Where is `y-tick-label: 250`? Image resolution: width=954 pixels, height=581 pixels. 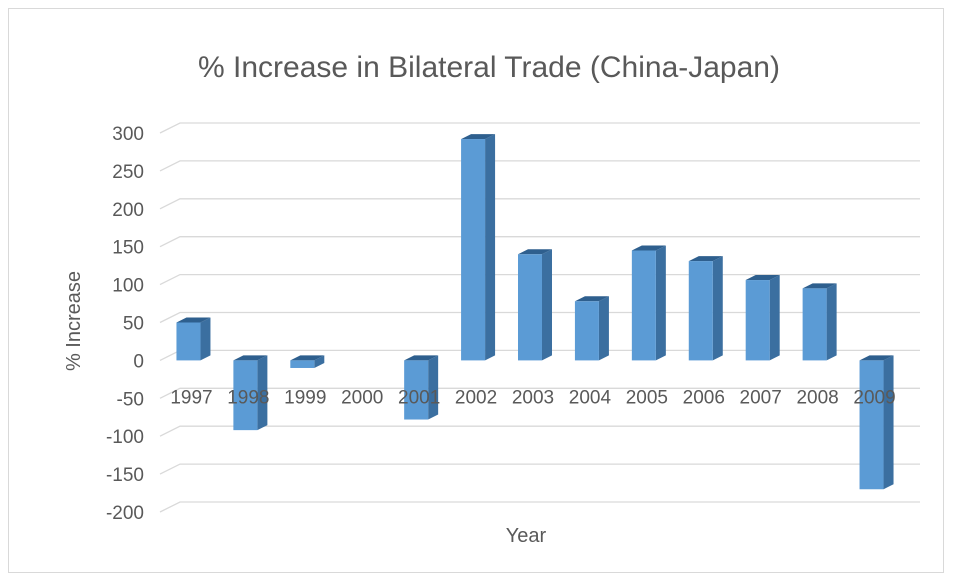
y-tick-label: 250 is located at coordinates (128, 172).